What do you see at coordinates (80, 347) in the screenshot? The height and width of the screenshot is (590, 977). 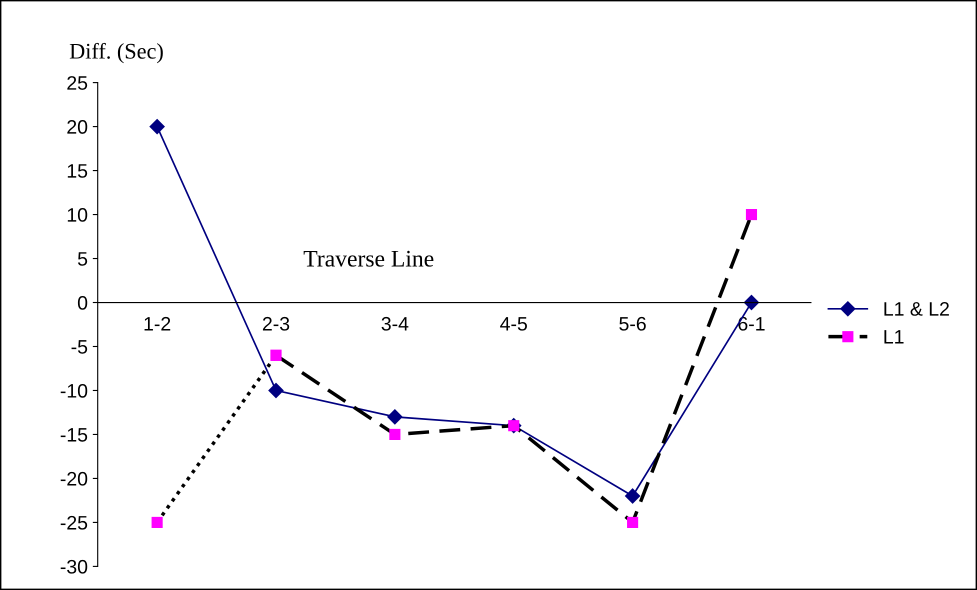 I see `y-tick-label: -5` at bounding box center [80, 347].